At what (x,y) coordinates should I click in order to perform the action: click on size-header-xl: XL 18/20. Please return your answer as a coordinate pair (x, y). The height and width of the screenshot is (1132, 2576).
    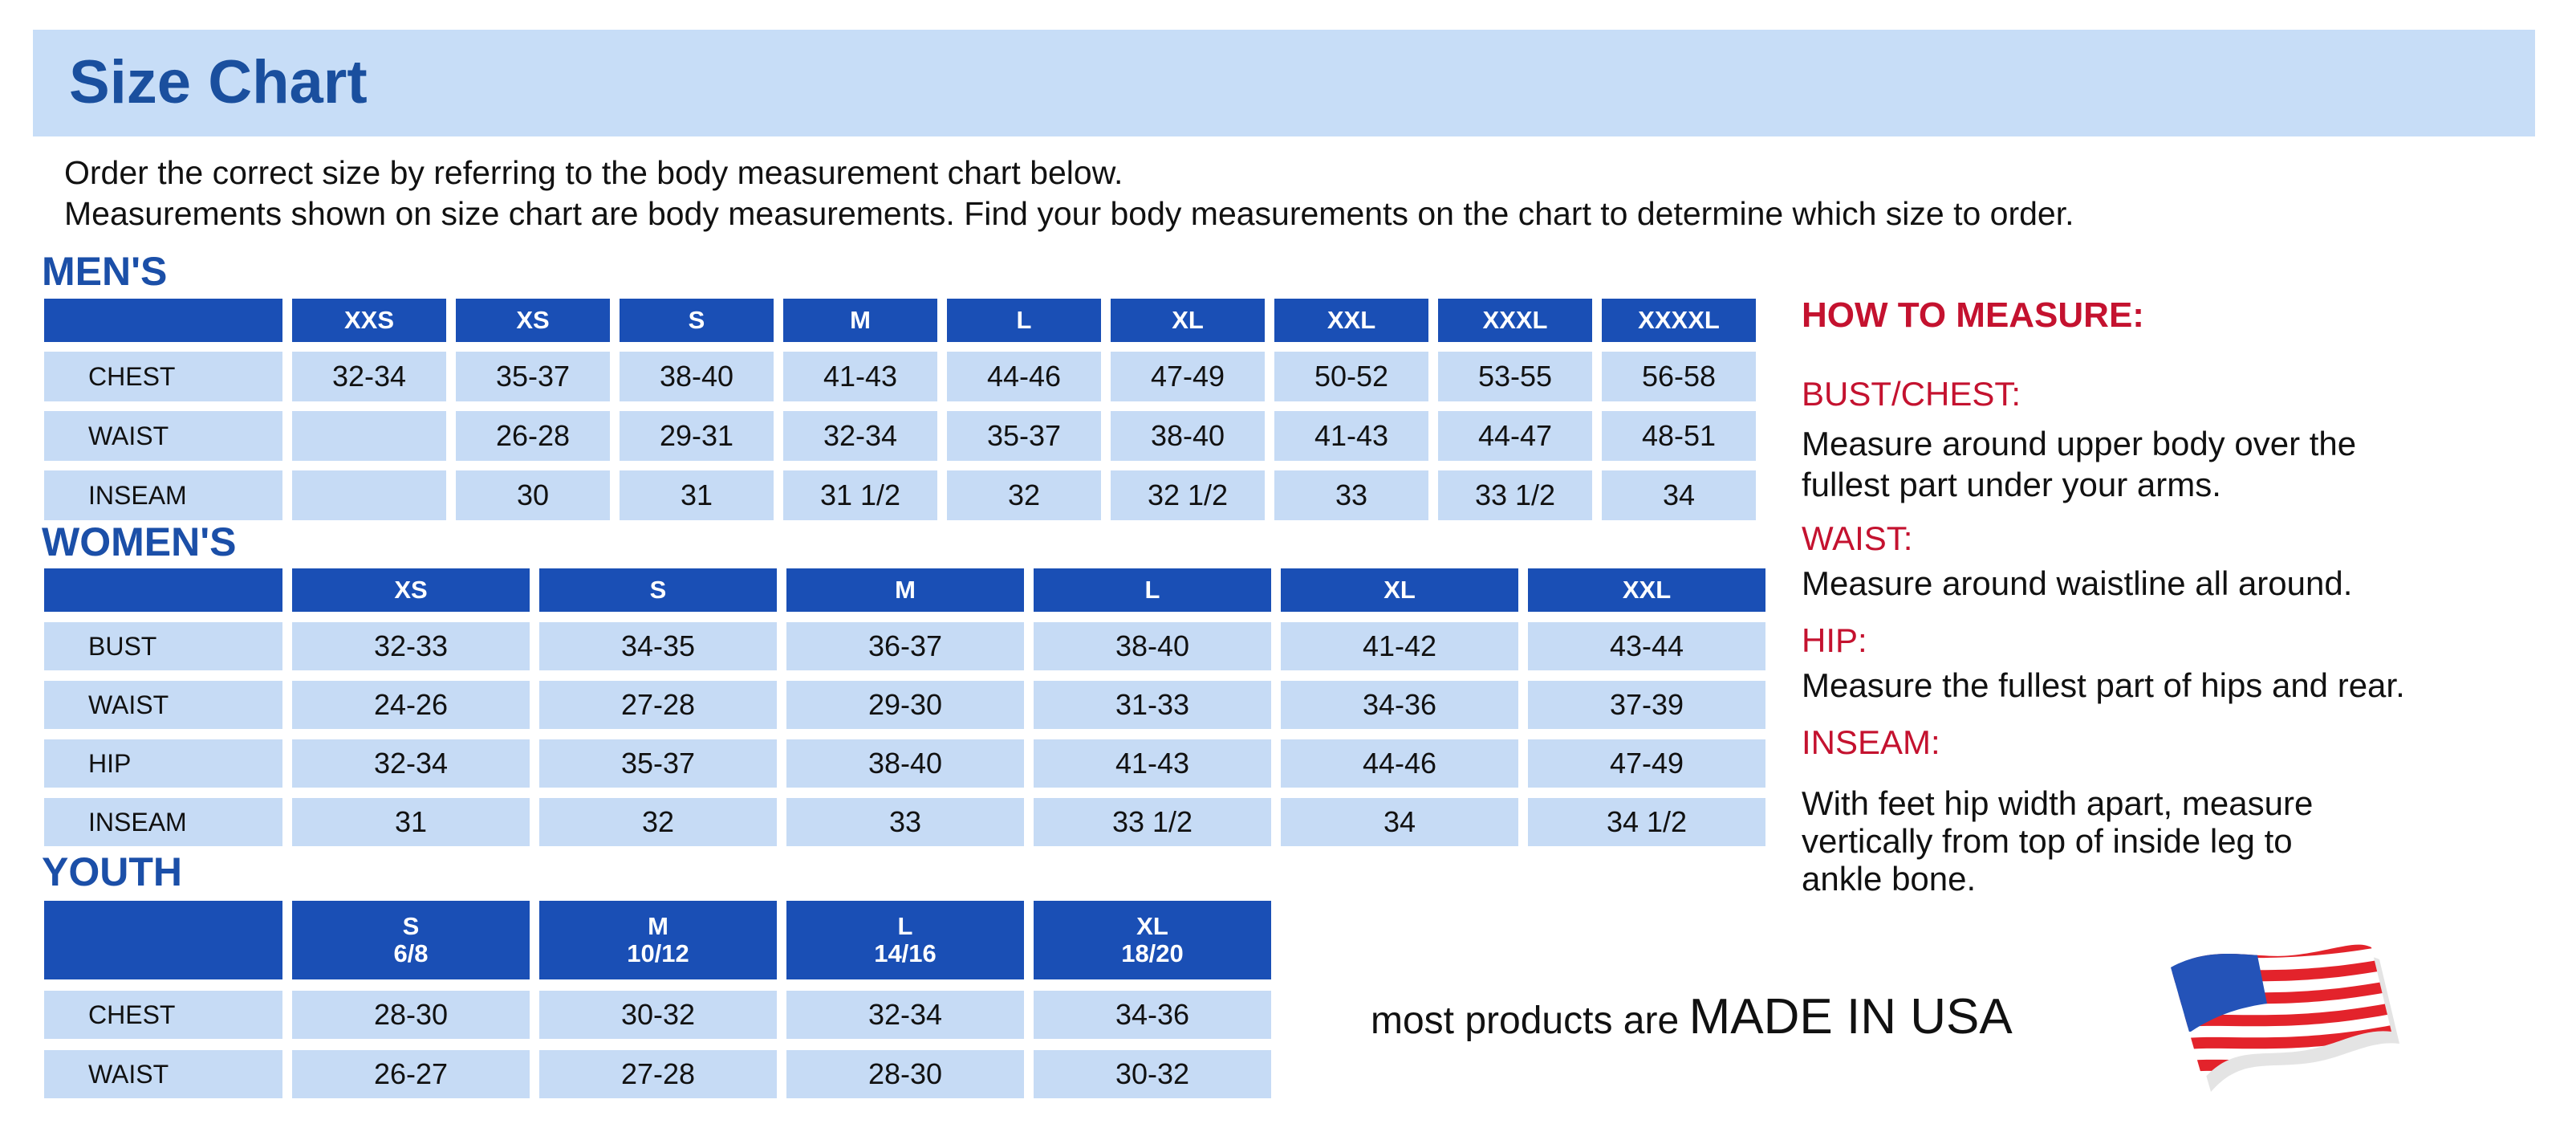
    Looking at the image, I should click on (1153, 940).